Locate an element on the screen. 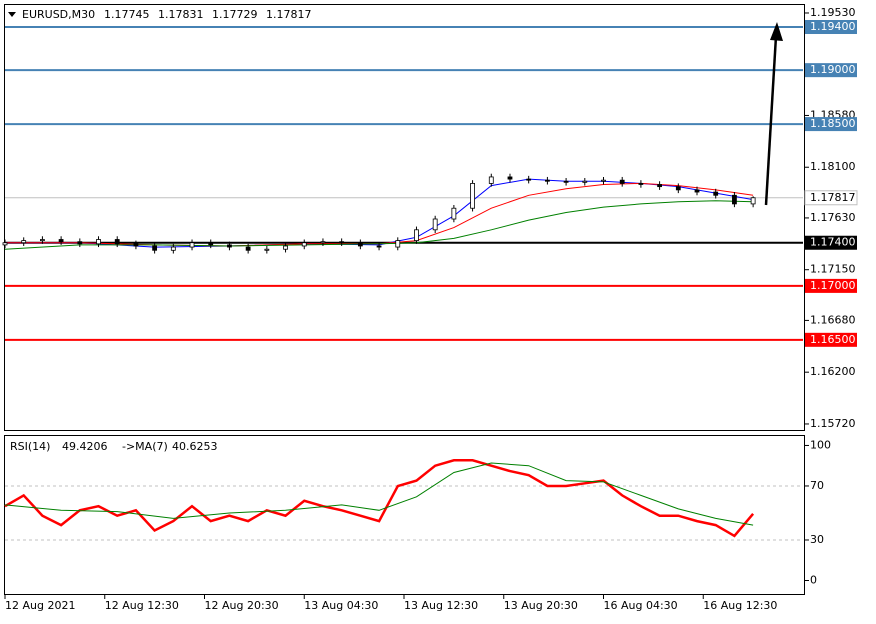 This screenshot has height=624, width=876. annotation-arrow-head is located at coordinates (776, 31).